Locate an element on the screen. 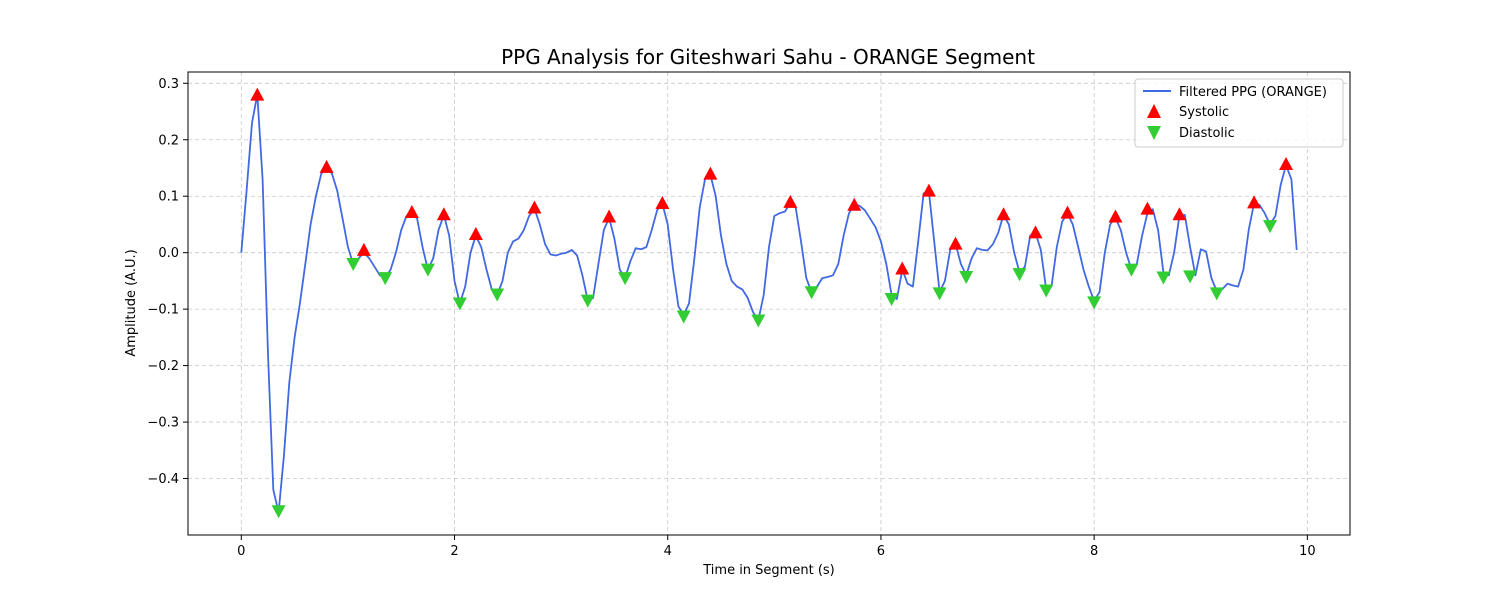 The height and width of the screenshot is (600, 1500). legend-label-diastolic: Diastolic is located at coordinates (1207, 133).